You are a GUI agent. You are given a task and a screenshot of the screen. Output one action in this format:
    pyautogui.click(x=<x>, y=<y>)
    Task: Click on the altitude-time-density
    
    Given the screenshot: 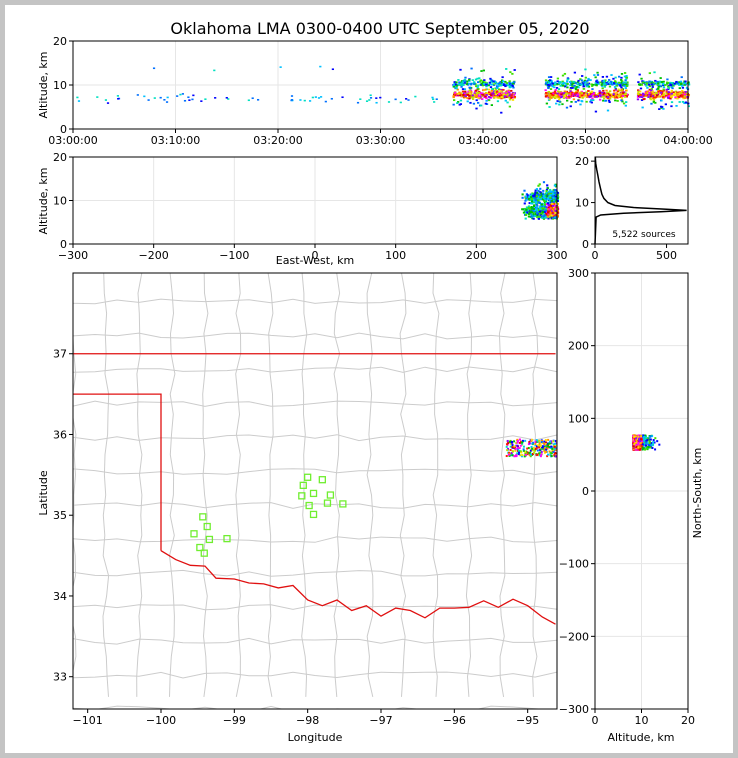 What is the action you would take?
    pyautogui.click(x=383, y=89)
    